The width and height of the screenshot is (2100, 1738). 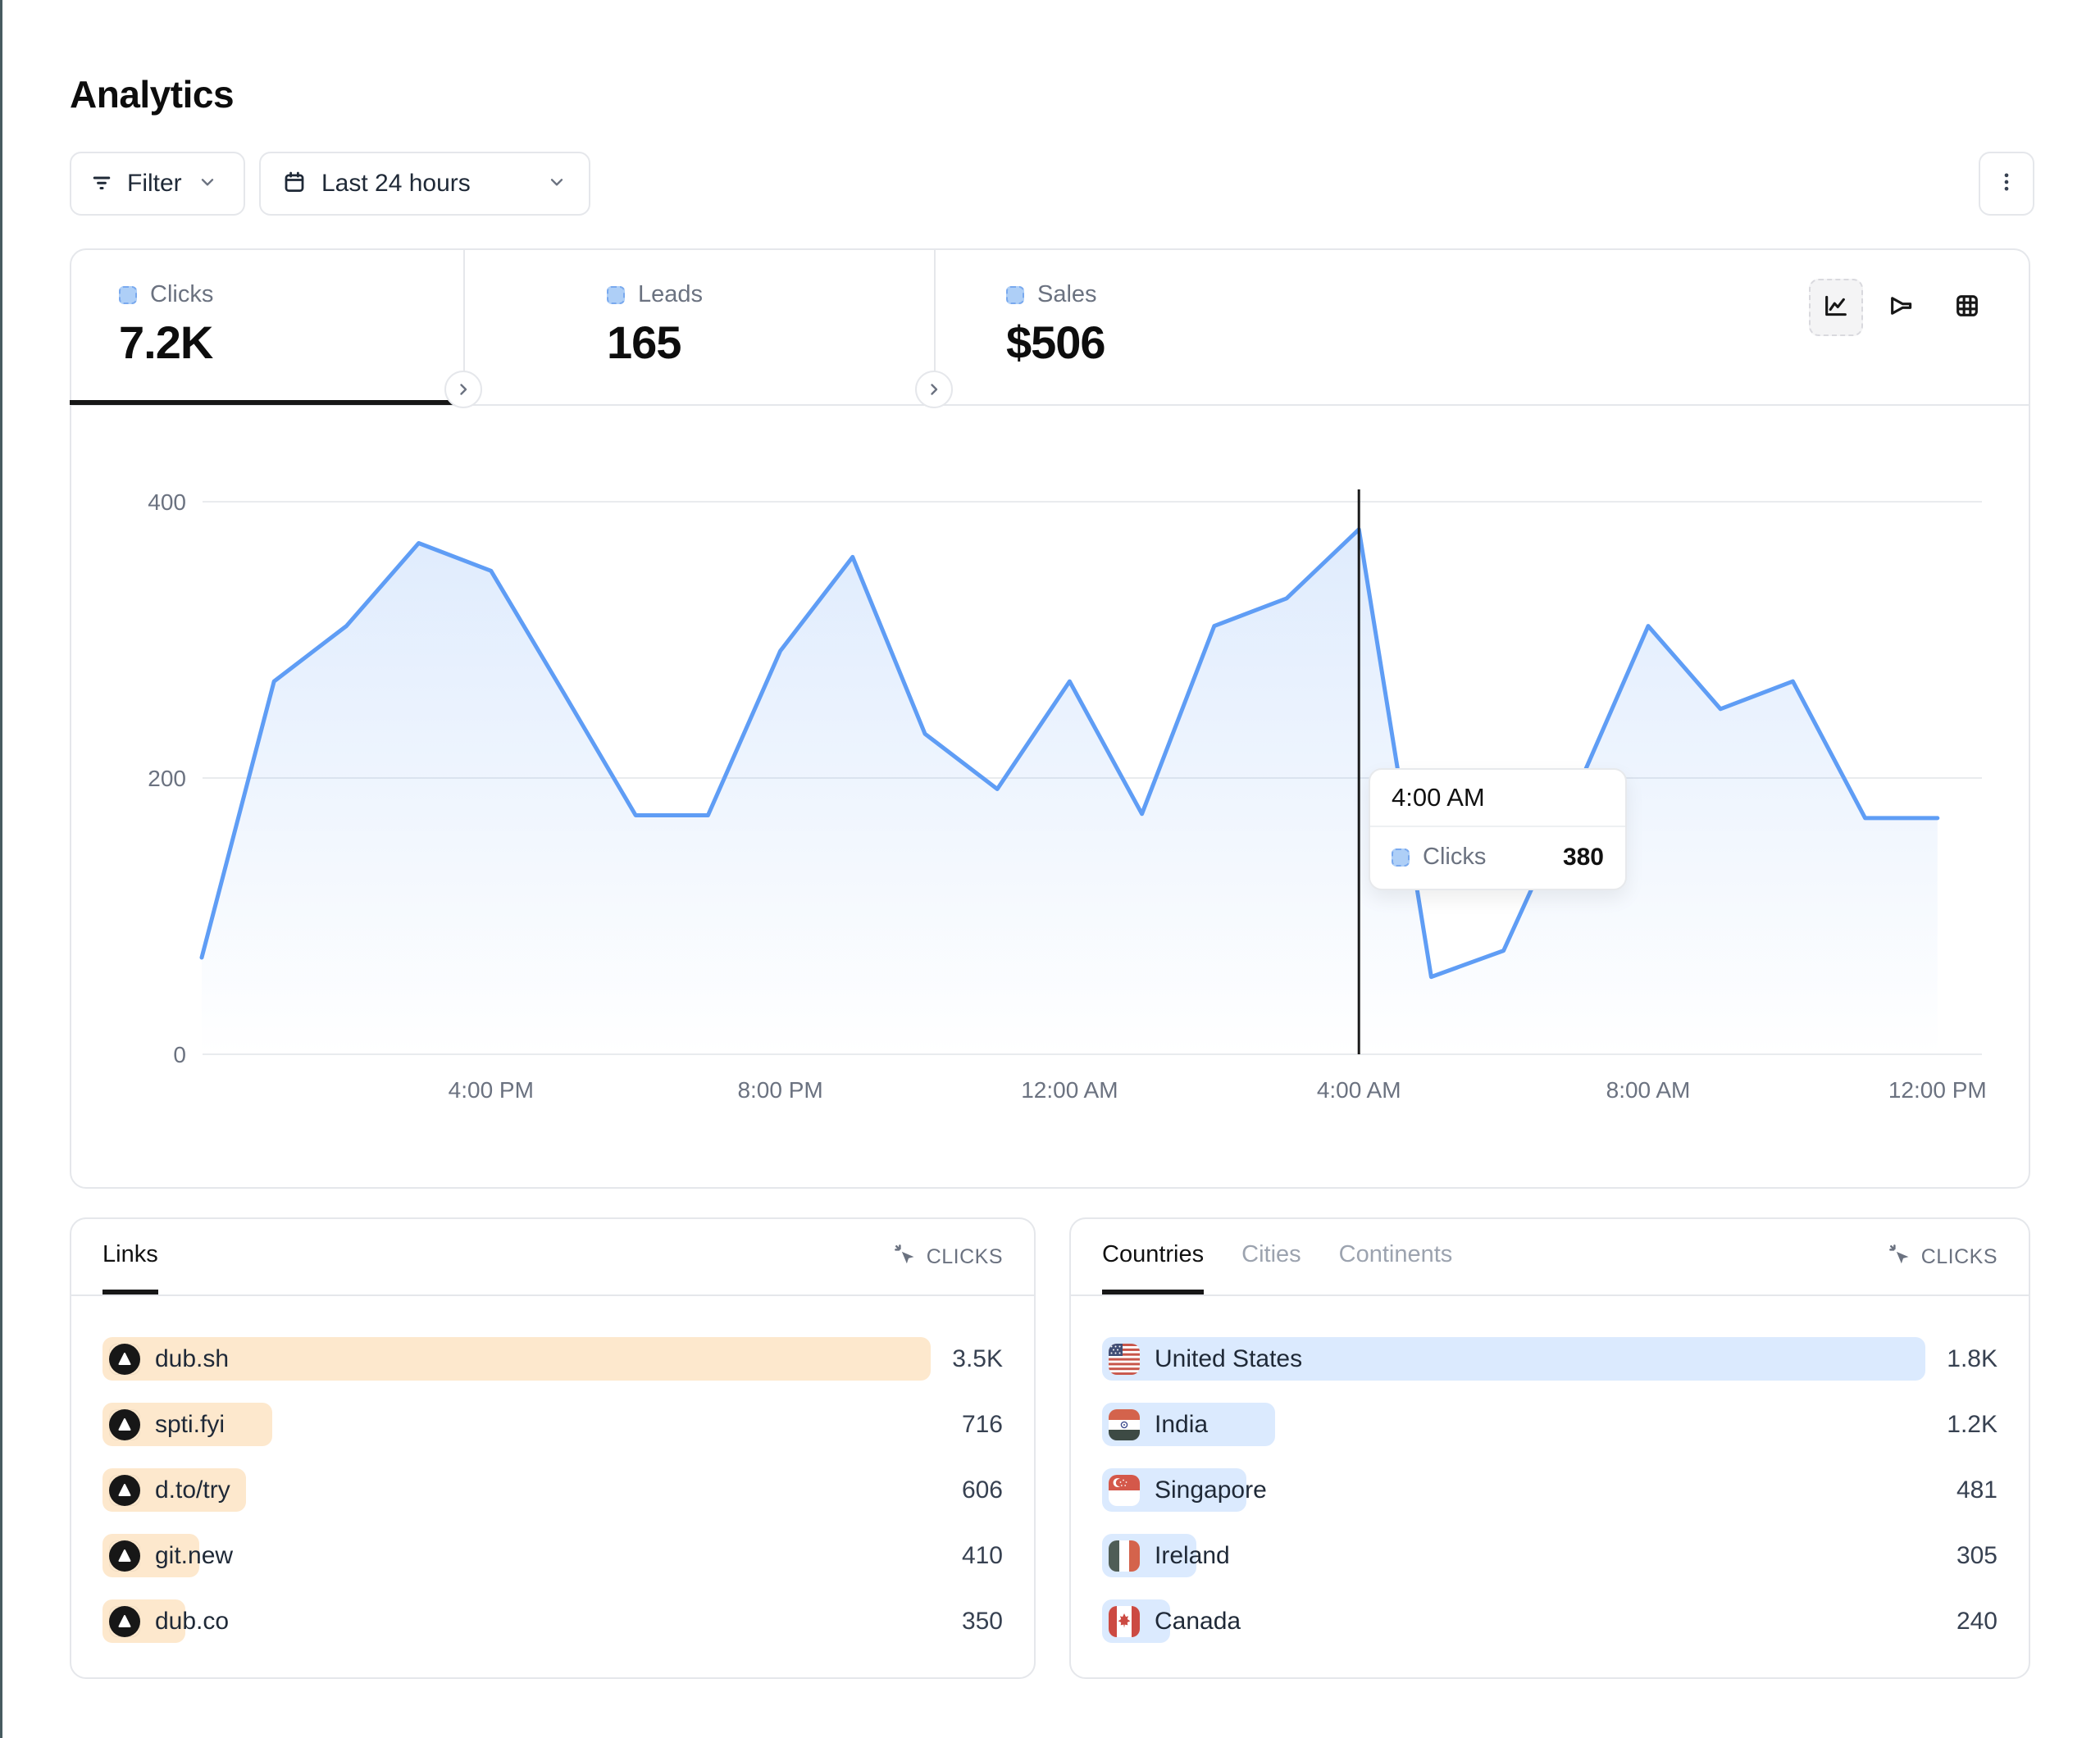 I want to click on item-value: 481, so click(x=1977, y=1490).